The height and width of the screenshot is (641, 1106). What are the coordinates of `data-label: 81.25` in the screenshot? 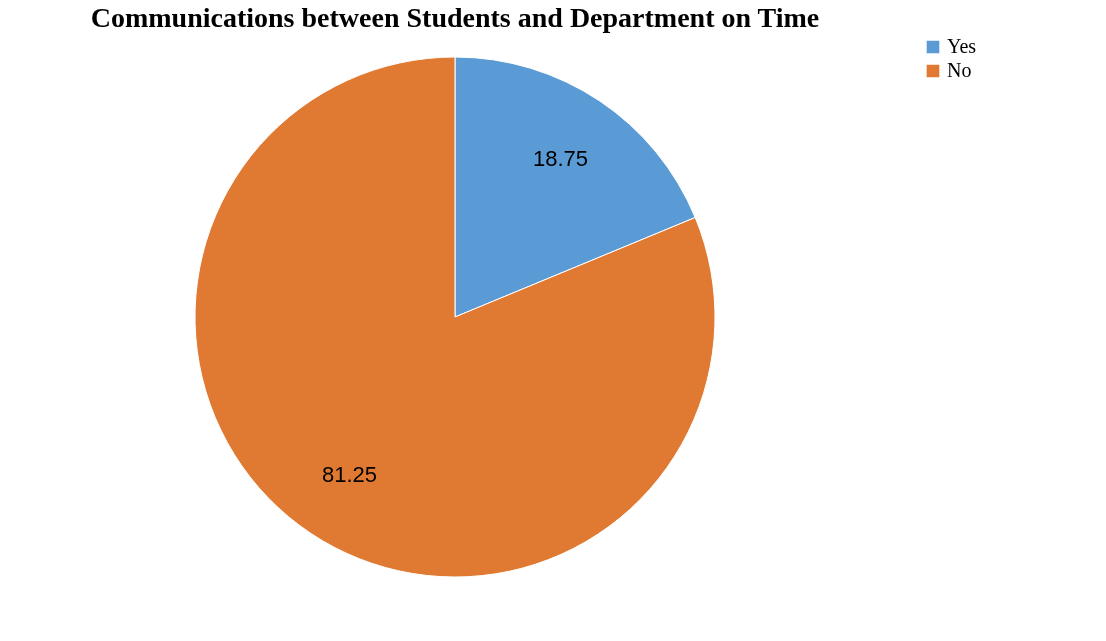 It's located at (349, 474).